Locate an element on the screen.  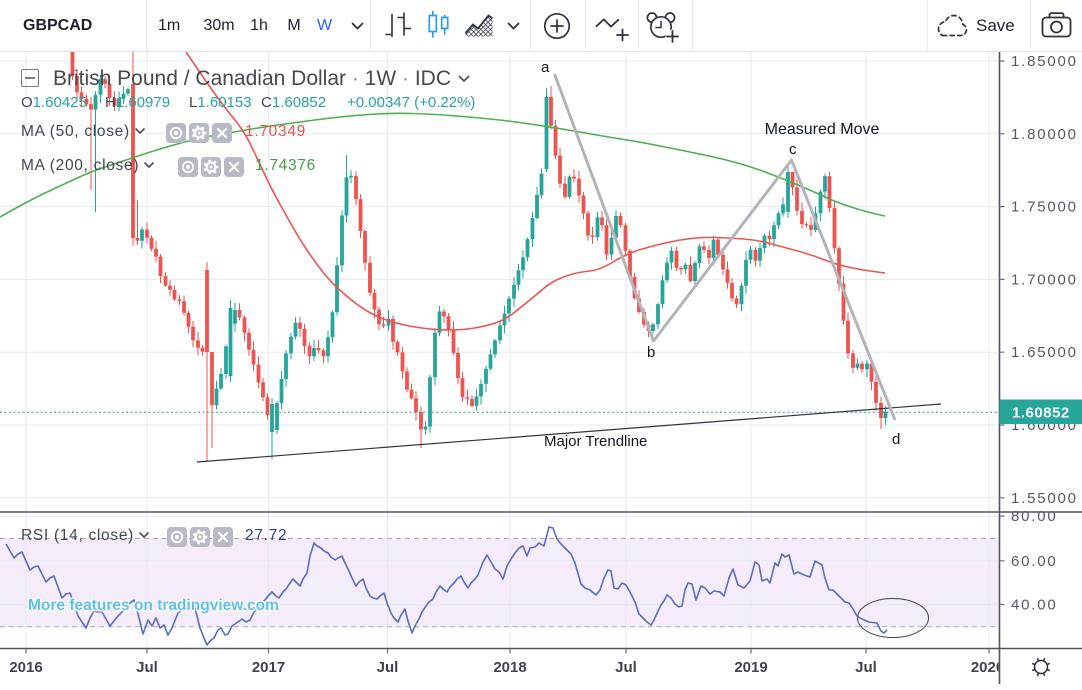
svg-text: 60.00 is located at coordinates (1034, 561).